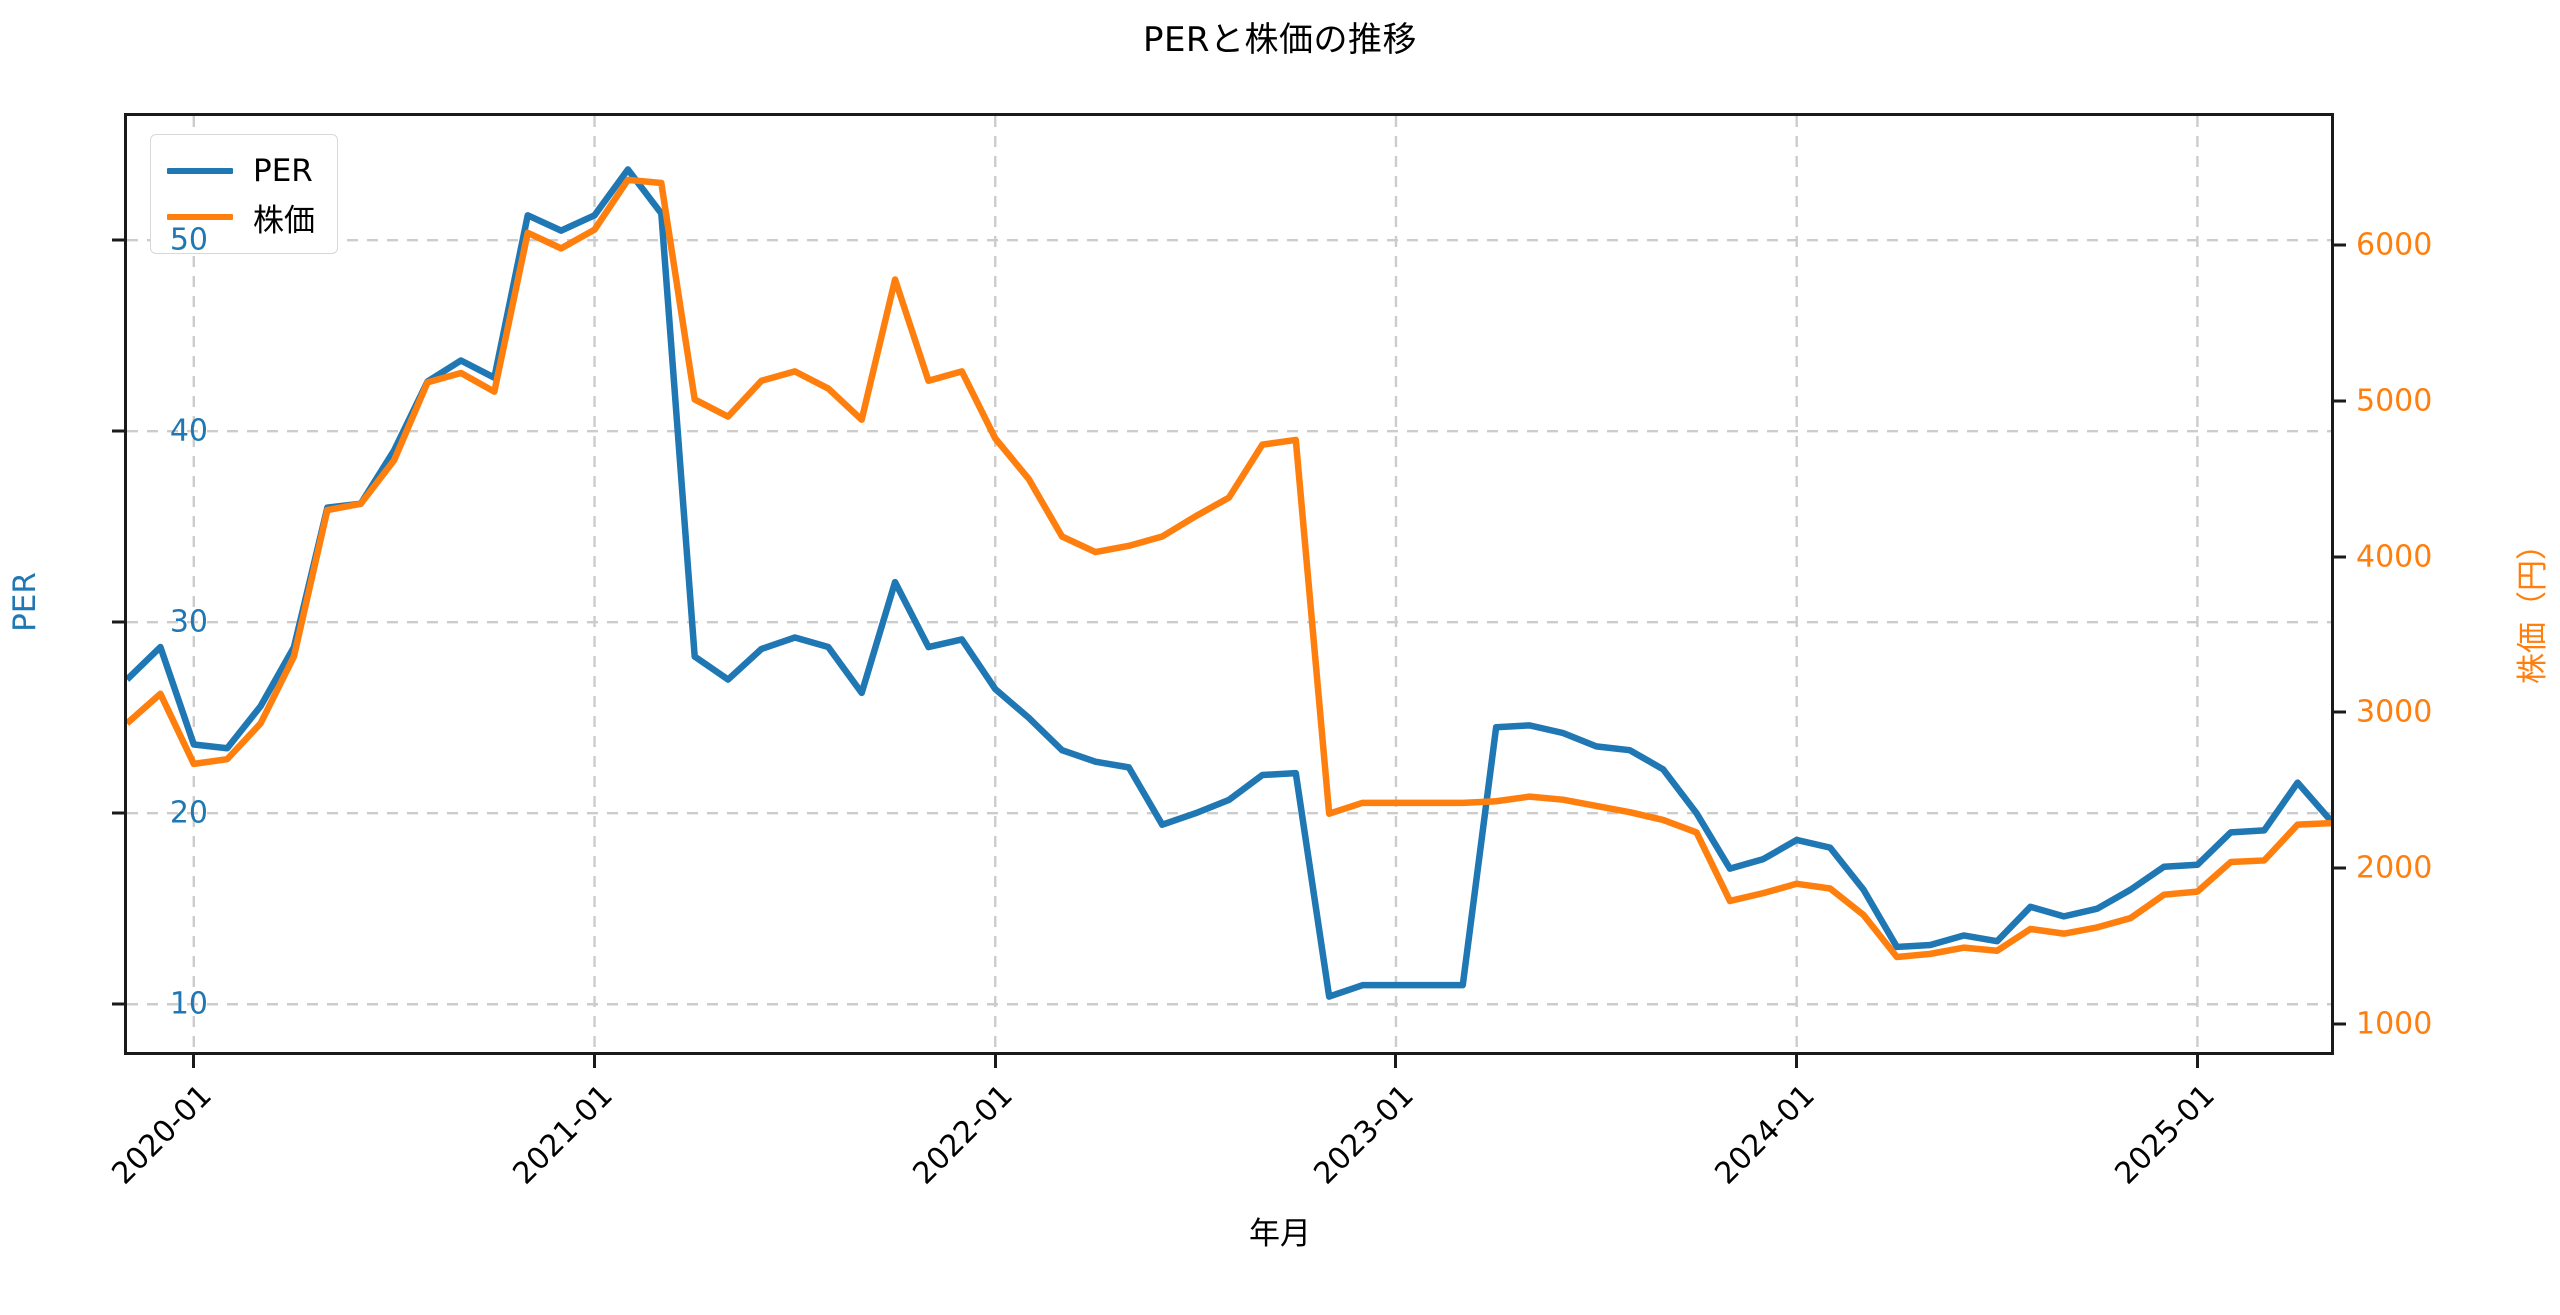  I want to click on x-axis-title: 年月, so click(1280, 1234).